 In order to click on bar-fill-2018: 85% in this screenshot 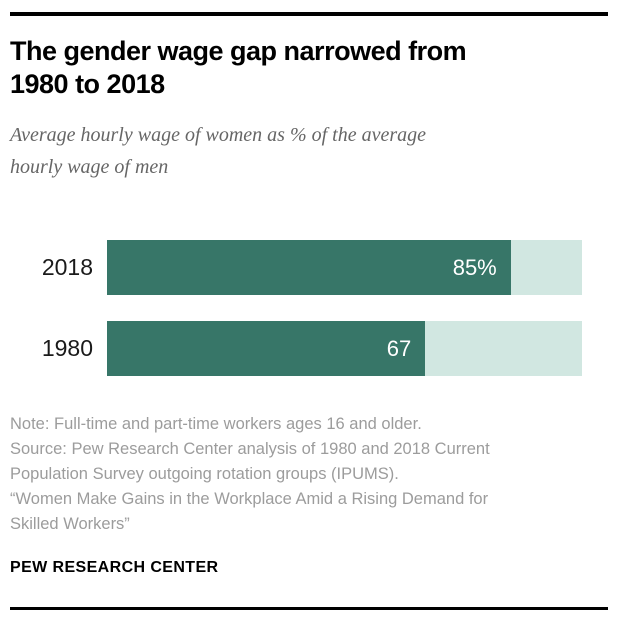, I will do `click(309, 267)`.